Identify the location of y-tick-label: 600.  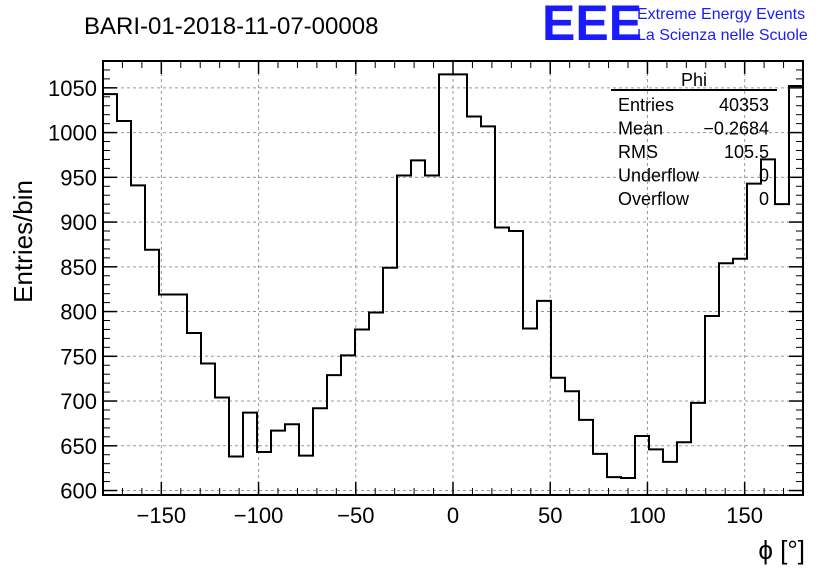
(78, 491).